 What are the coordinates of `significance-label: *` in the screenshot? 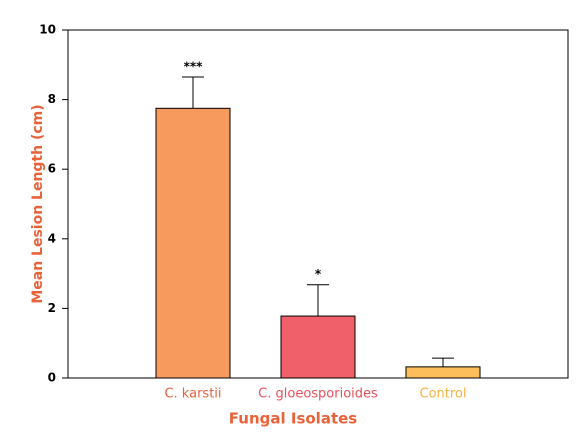 It's located at (318, 274).